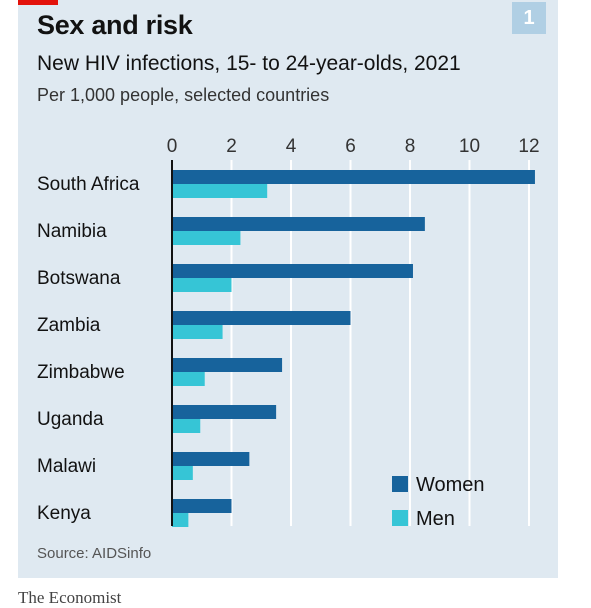  I want to click on x-tick-label: 8, so click(410, 146).